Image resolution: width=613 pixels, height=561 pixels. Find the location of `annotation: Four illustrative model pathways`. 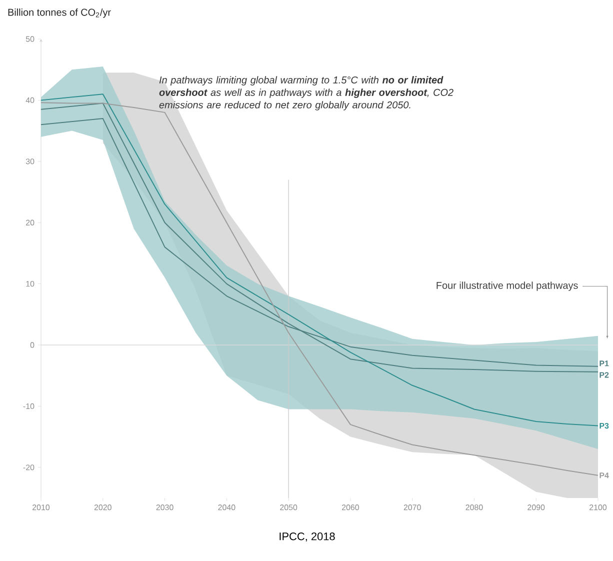

annotation: Four illustrative model pathways is located at coordinates (507, 286).